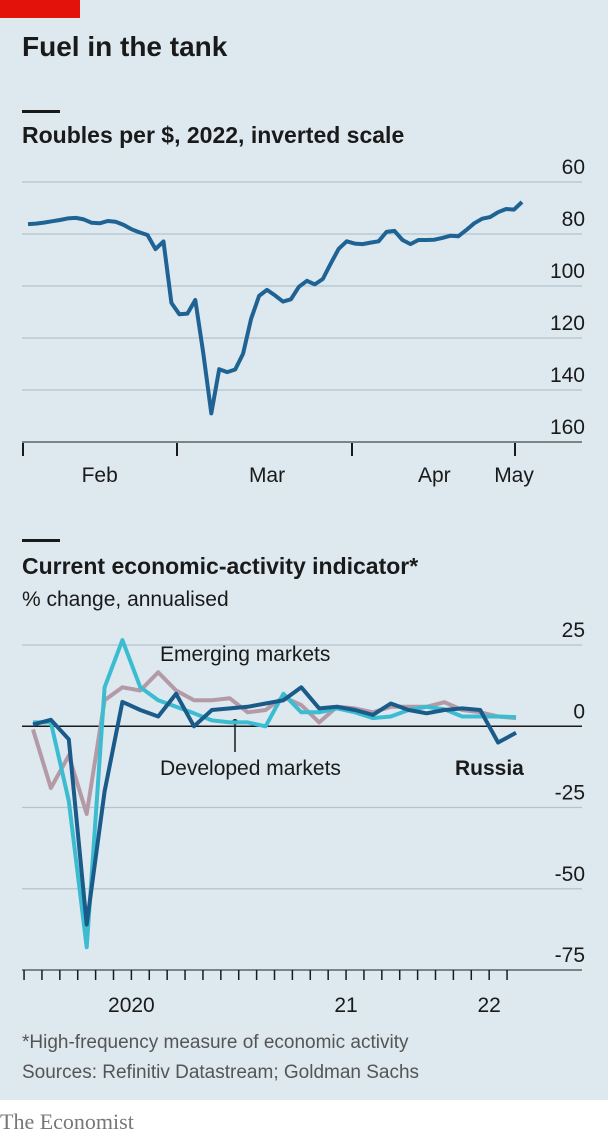 The height and width of the screenshot is (1137, 608). I want to click on x-tick-label: Feb, so click(100, 475).